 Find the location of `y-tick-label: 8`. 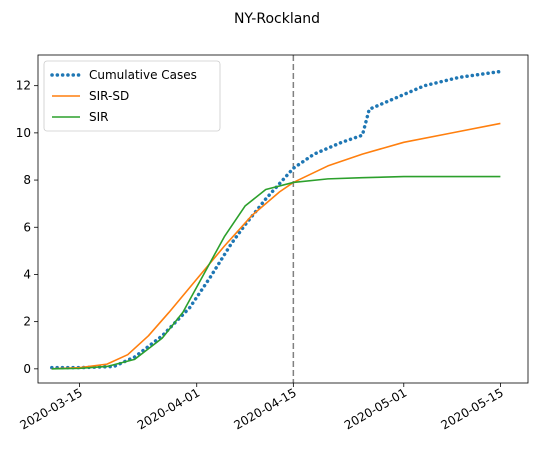

y-tick-label: 8 is located at coordinates (27, 180).